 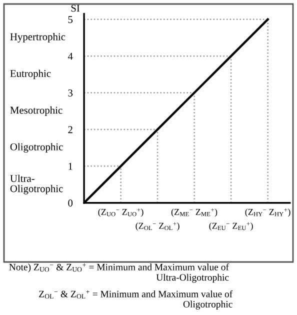 What do you see at coordinates (70, 20) in the screenshot?
I see `y-tick-label: 5` at bounding box center [70, 20].